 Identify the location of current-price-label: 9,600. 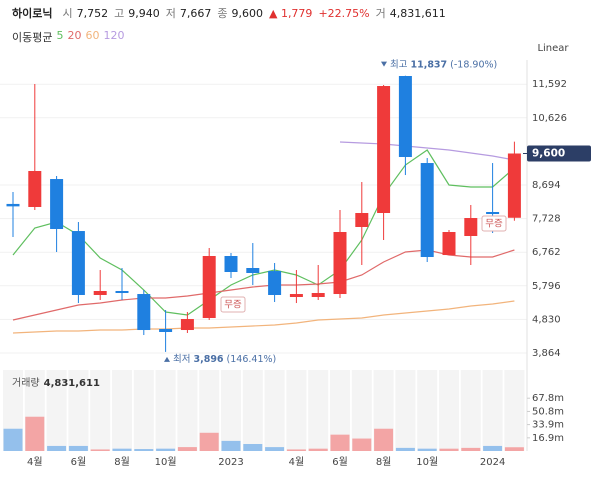
(548, 153).